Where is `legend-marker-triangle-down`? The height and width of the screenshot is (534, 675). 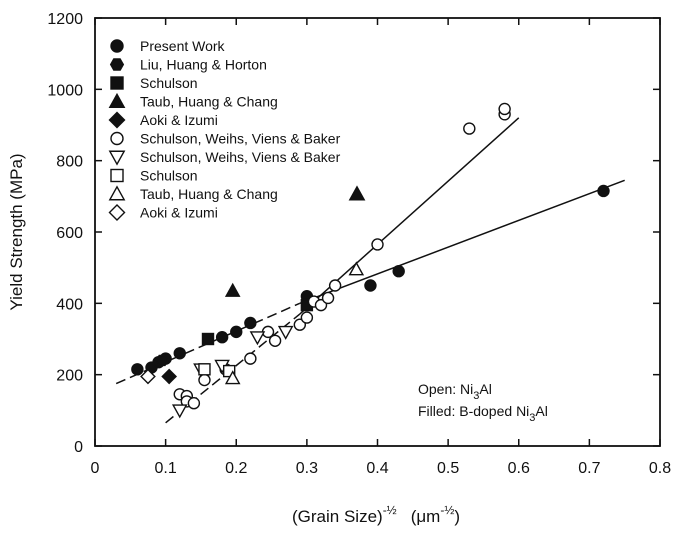
legend-marker-triangle-down is located at coordinates (117, 158).